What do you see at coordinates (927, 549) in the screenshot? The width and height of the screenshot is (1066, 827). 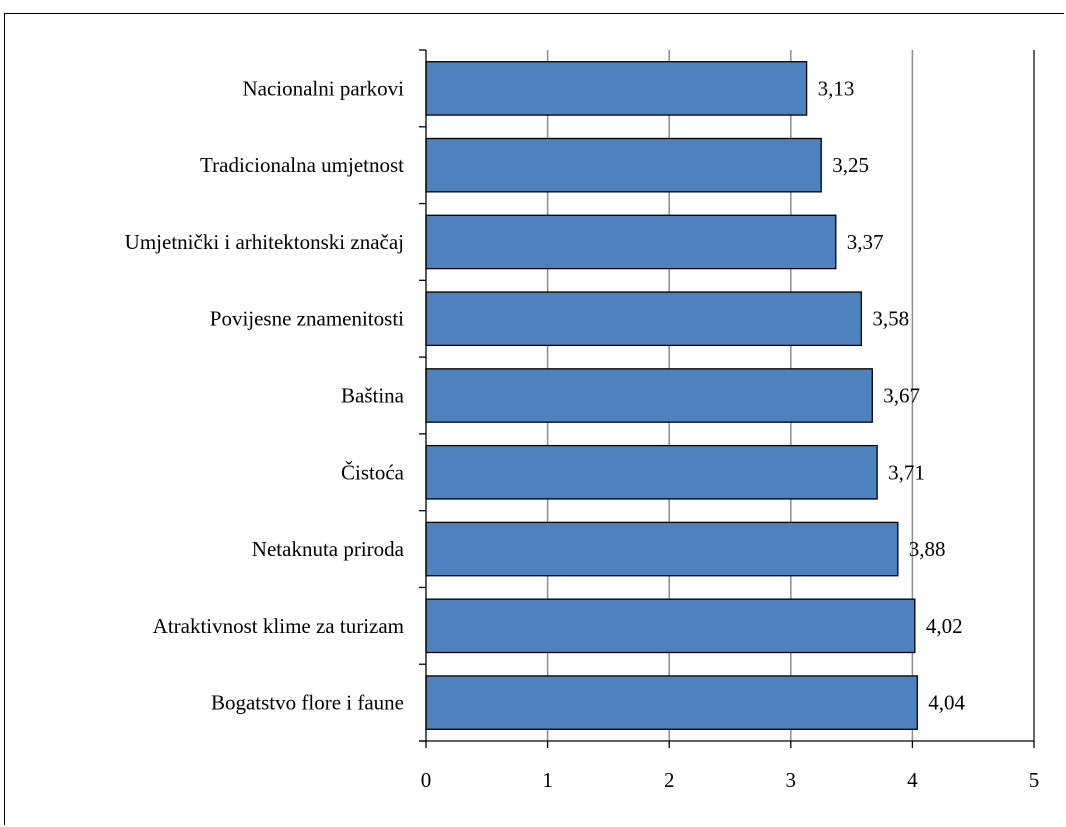 I see `value-label-6: 3,88` at bounding box center [927, 549].